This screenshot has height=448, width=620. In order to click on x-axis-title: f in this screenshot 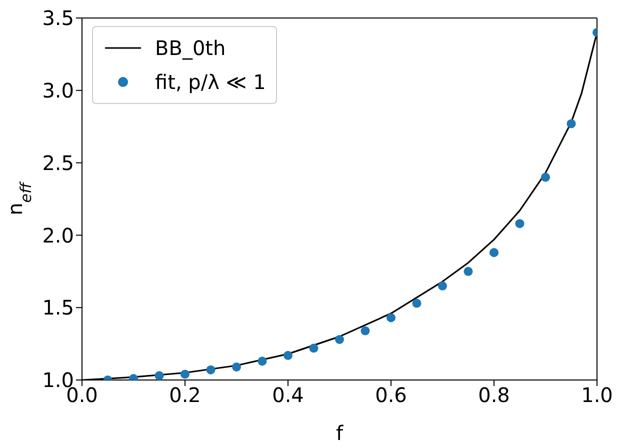, I will do `click(340, 433)`.